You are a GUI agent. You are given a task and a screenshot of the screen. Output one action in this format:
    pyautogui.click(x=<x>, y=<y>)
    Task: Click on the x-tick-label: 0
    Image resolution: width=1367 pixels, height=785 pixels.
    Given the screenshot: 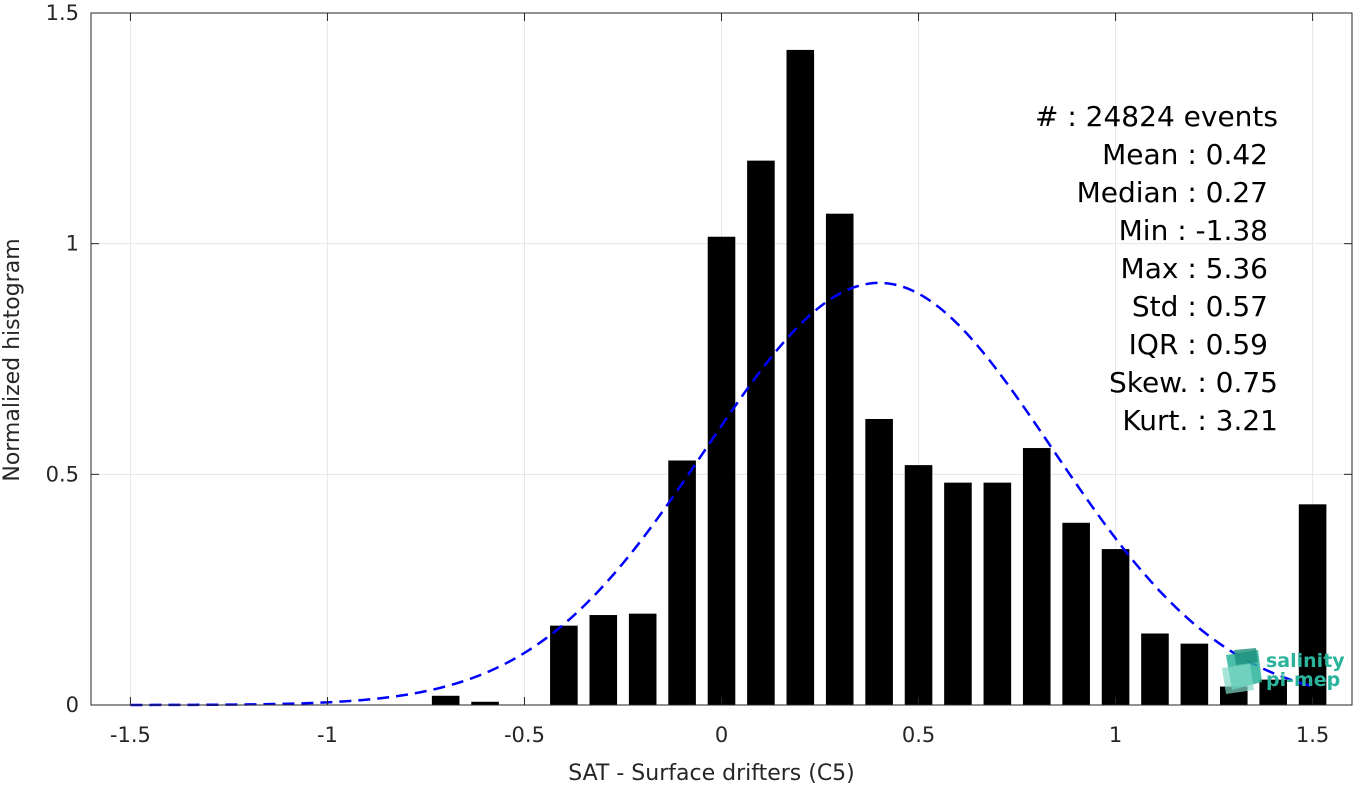 What is the action you would take?
    pyautogui.click(x=721, y=735)
    